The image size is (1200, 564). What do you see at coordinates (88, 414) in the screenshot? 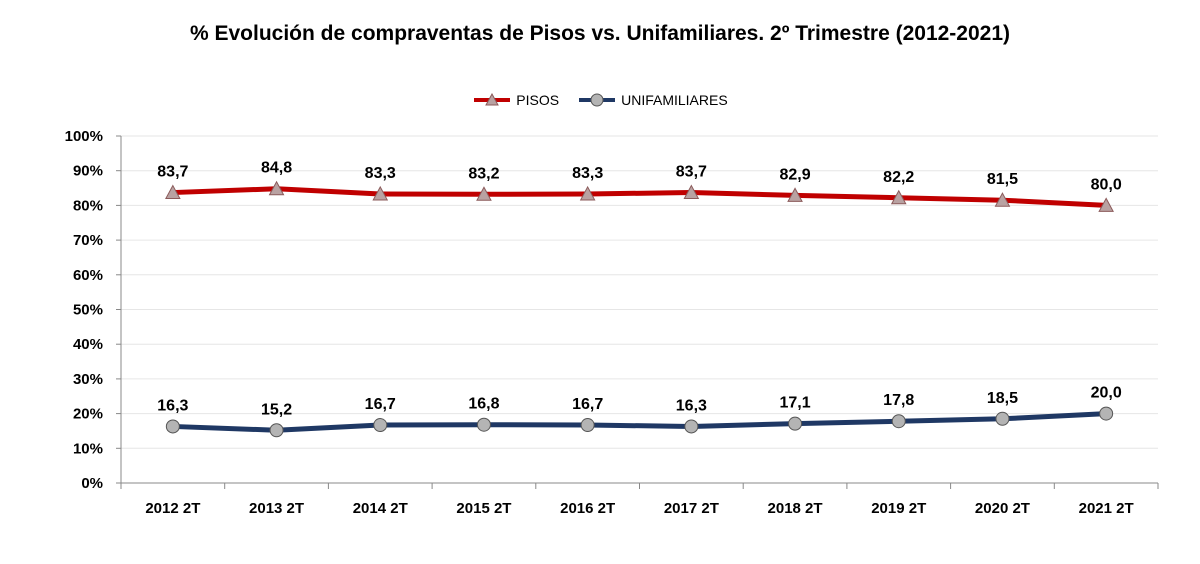
I see `y-tick-label: 20%` at bounding box center [88, 414].